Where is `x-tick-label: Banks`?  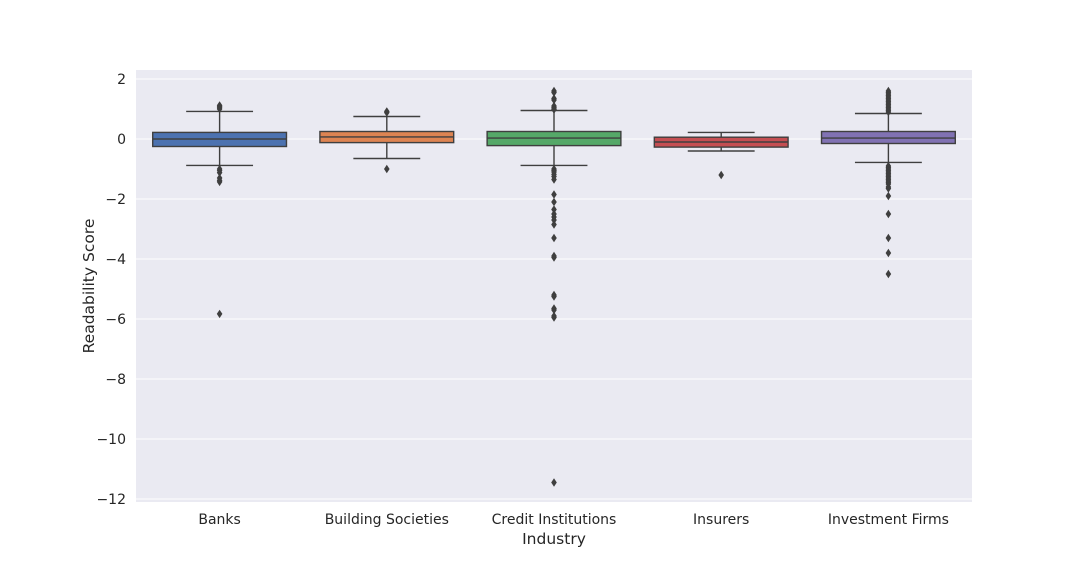
x-tick-label: Banks is located at coordinates (219, 520).